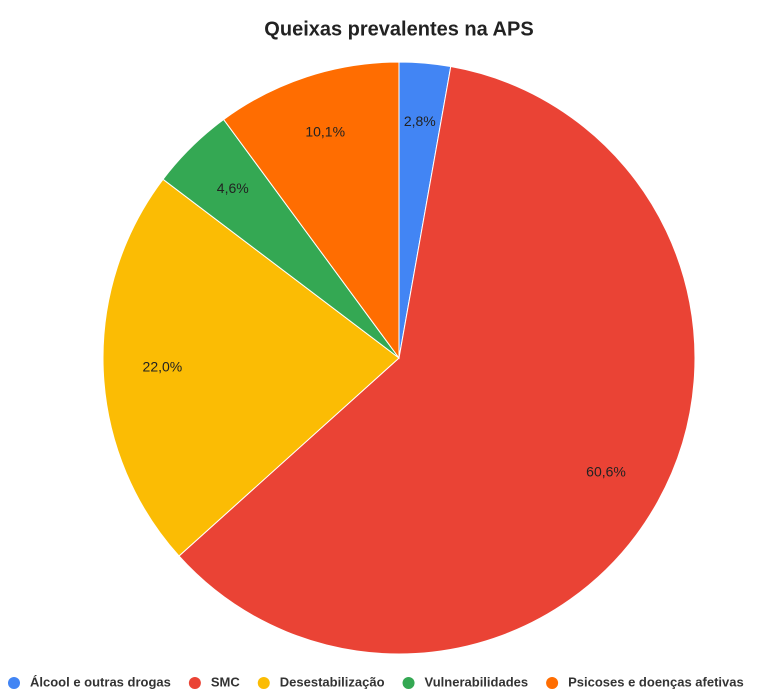  I want to click on chart-title: Queixas prevalentes na APS, so click(398, 29).